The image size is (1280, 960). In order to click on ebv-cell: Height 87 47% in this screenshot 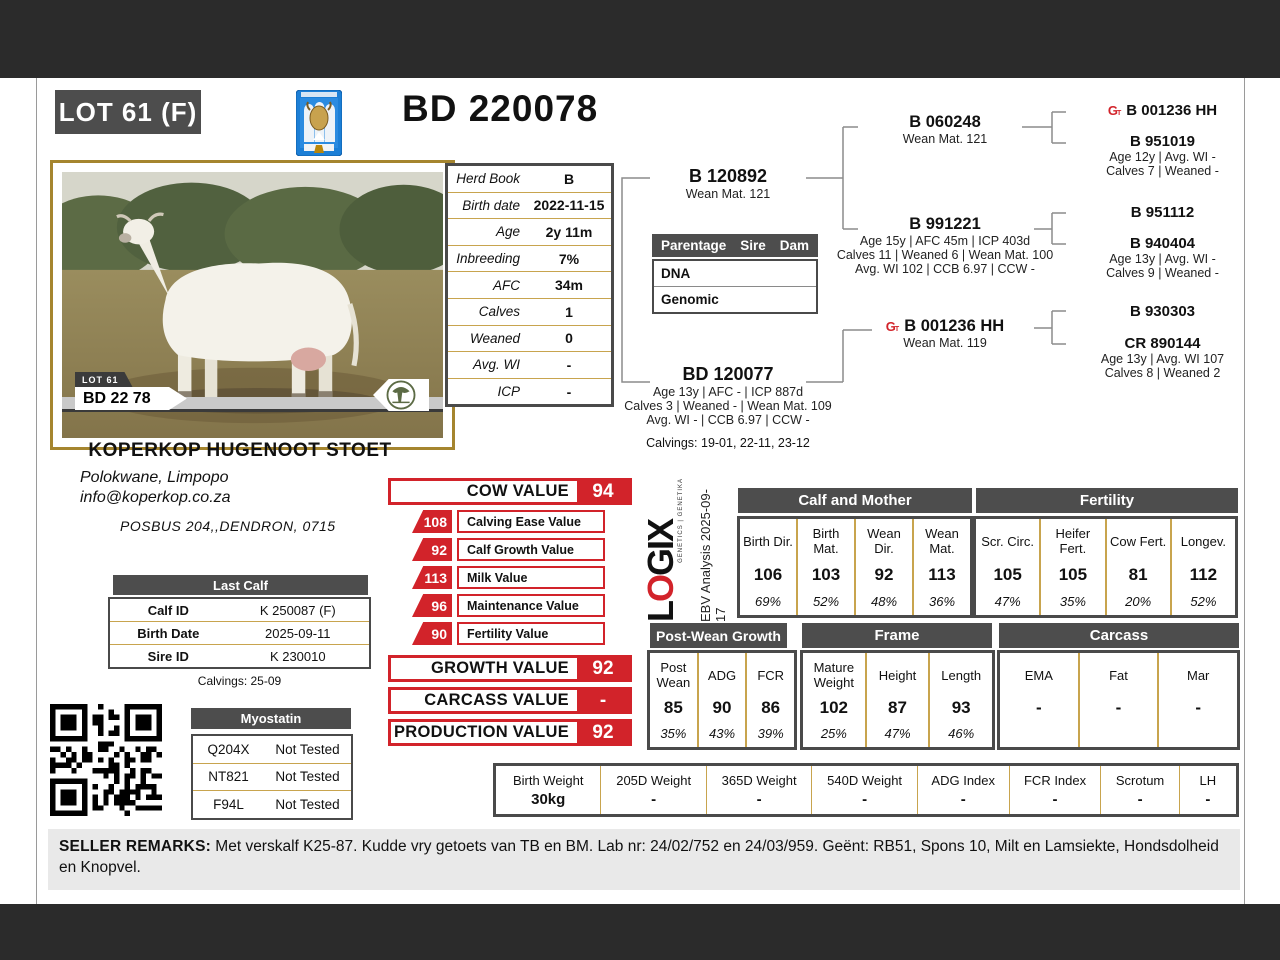, I will do `click(896, 700)`.